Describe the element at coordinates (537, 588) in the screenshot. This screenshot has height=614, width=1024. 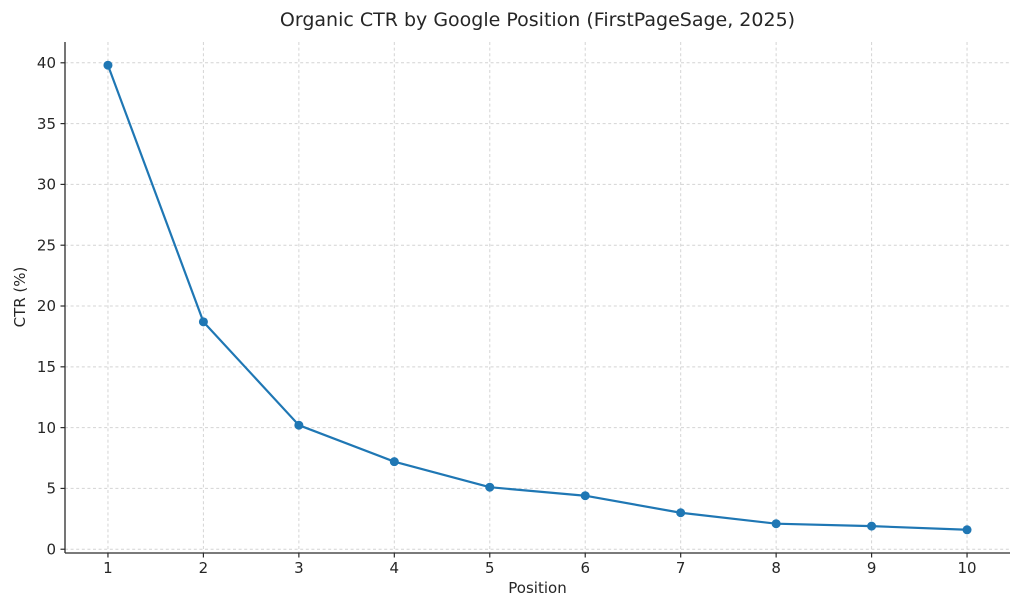
I see `x-axis-label: Position` at that location.